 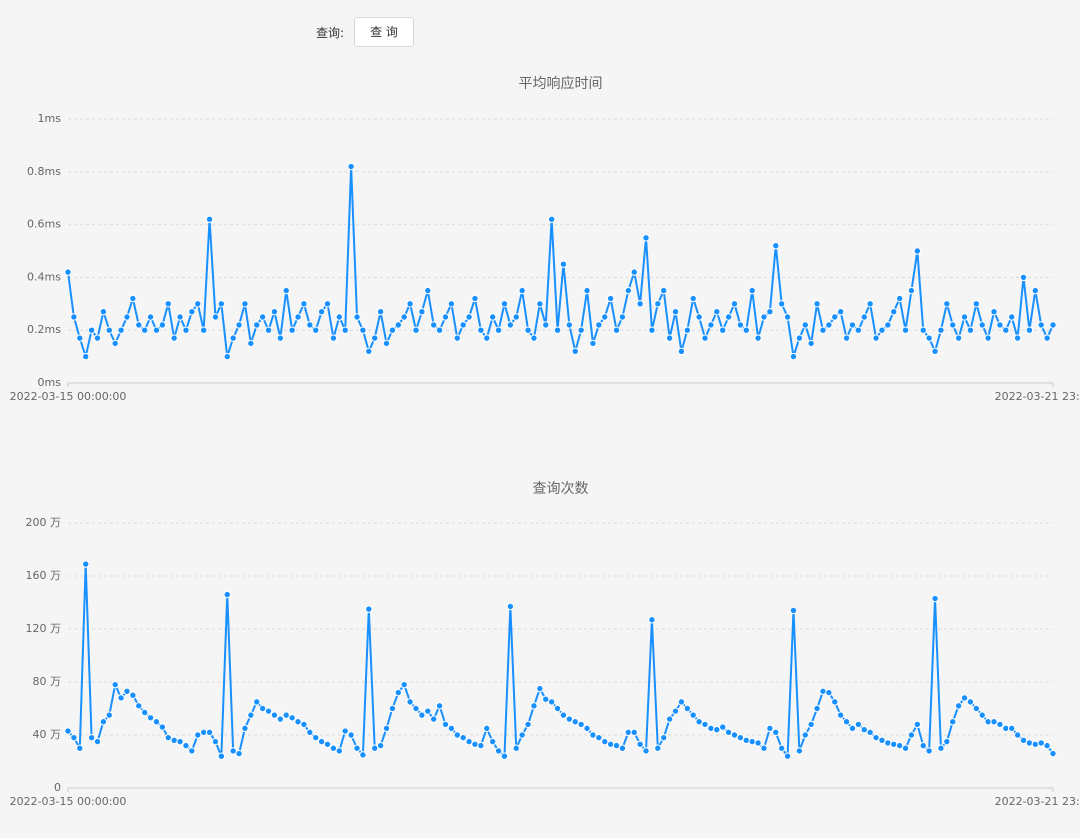 I want to click on query-button: 查 询, so click(x=384, y=32).